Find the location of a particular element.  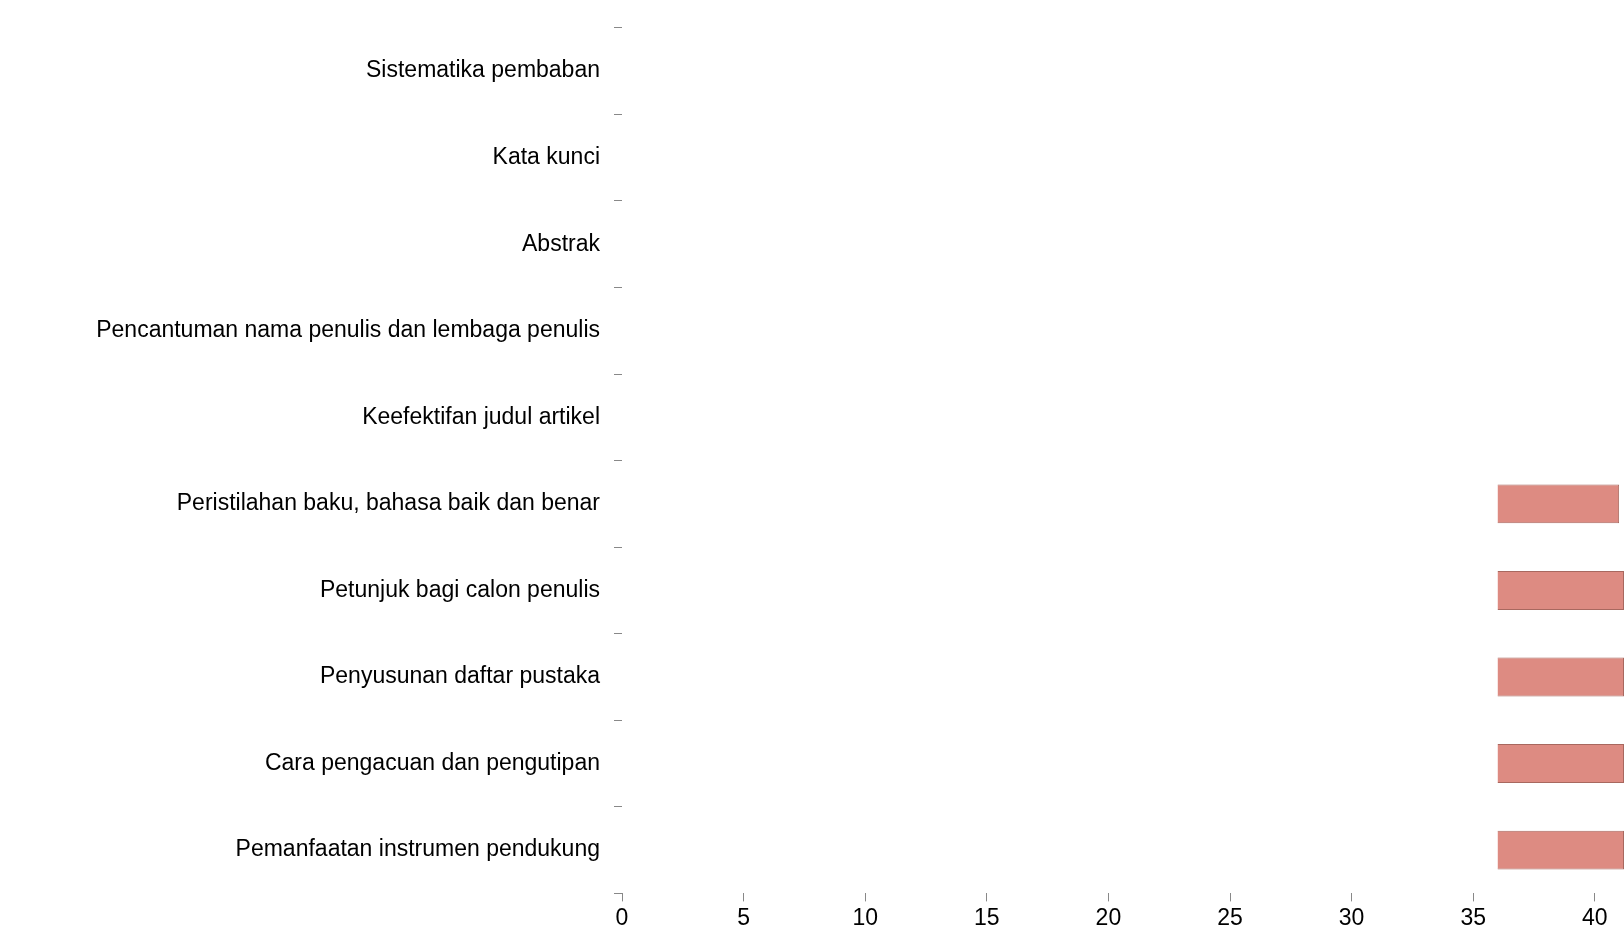

y-tick-label: Petunjuk bagi calon penulis is located at coordinates (459, 588).